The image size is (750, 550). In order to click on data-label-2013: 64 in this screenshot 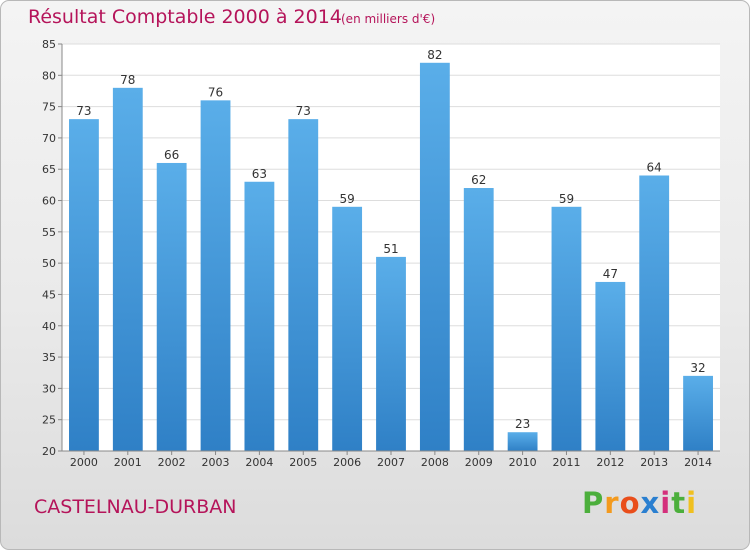, I will do `click(654, 167)`.